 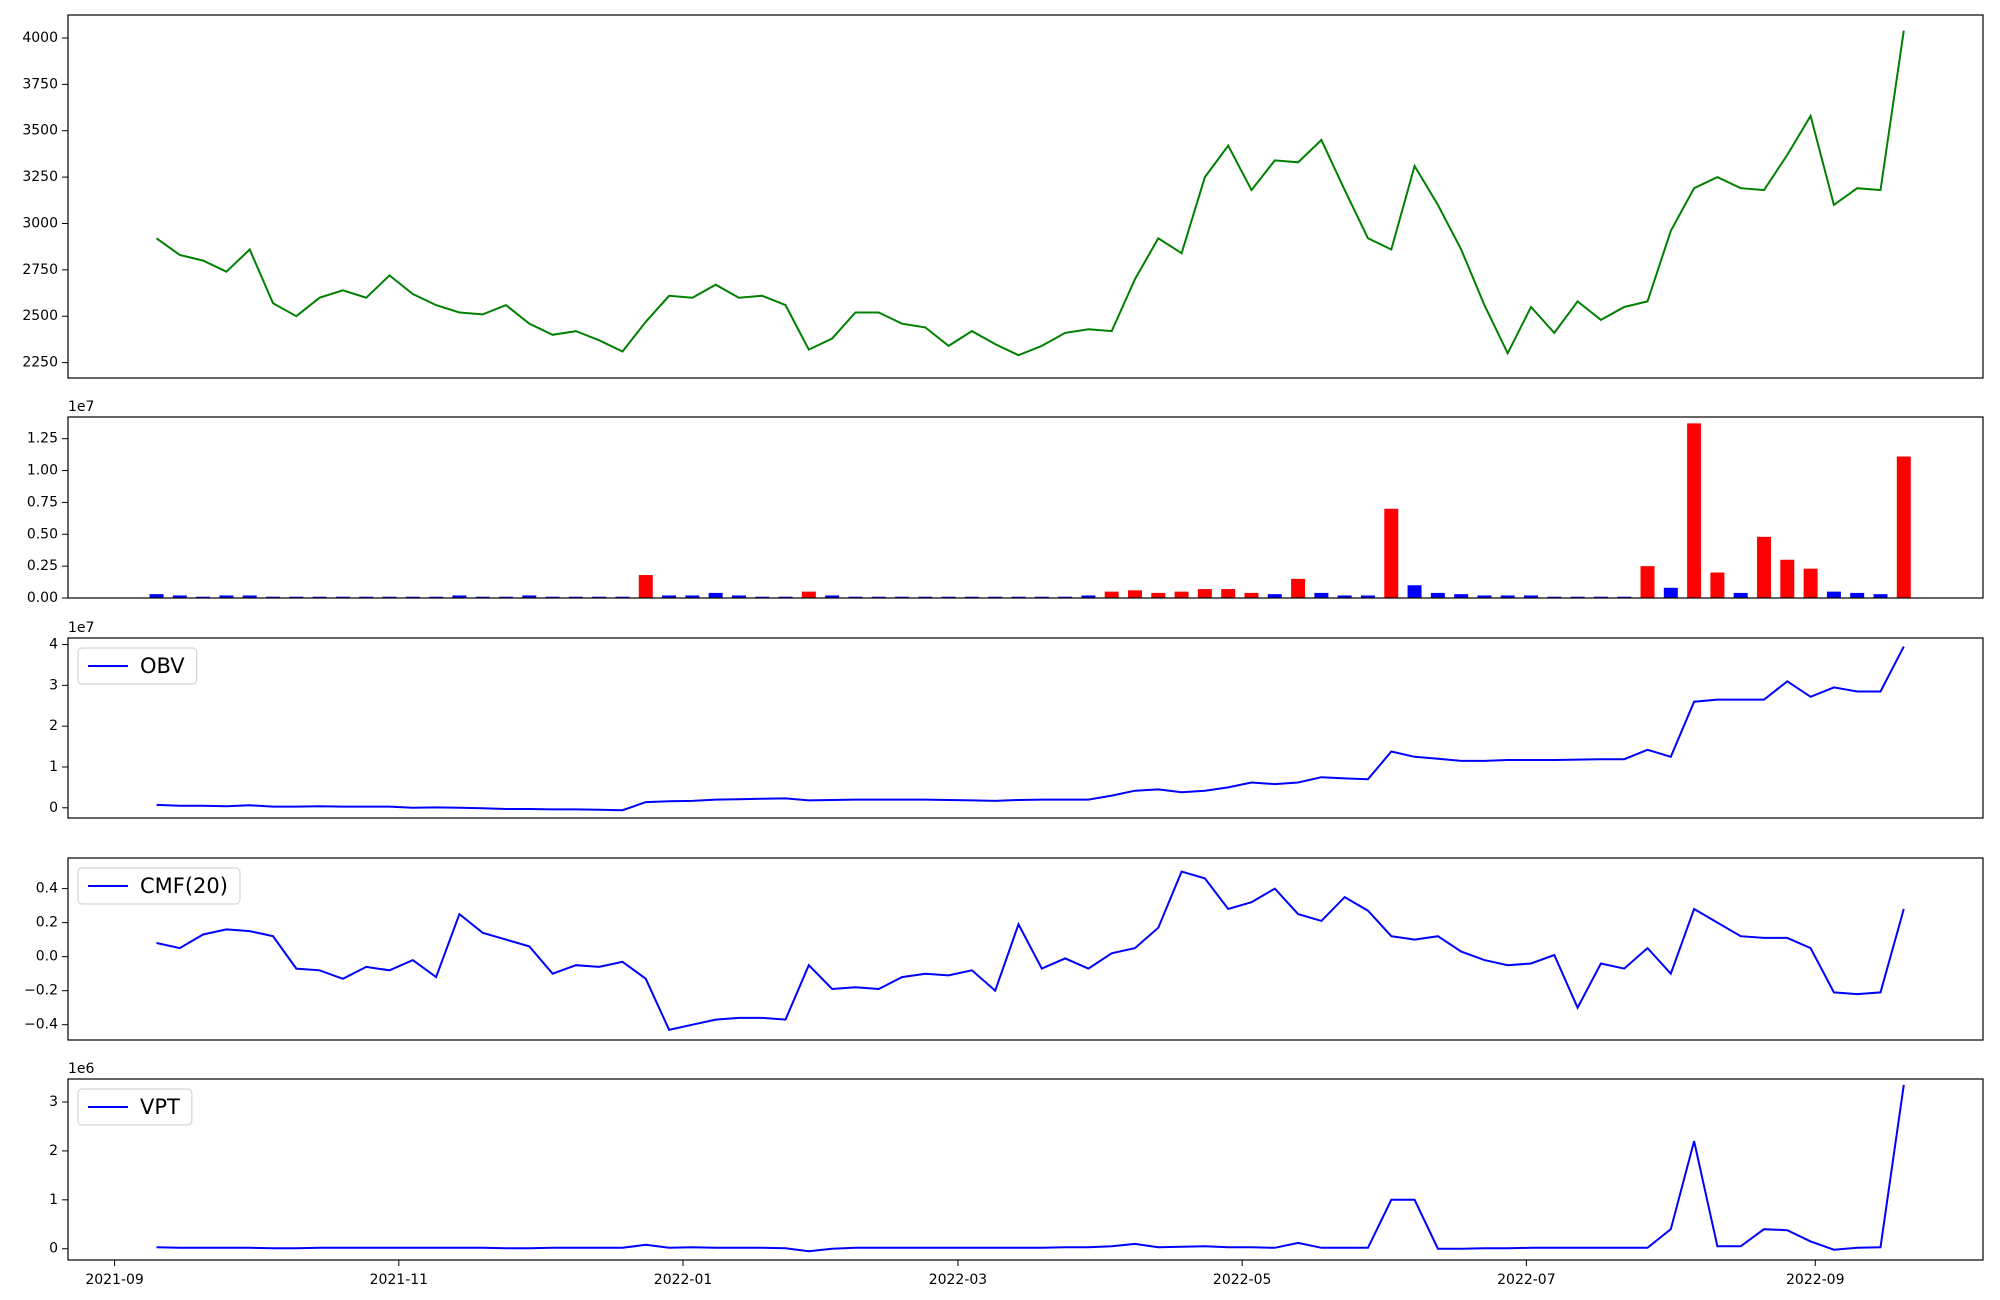 I want to click on y-tick-label: −0.2, so click(x=41, y=991).